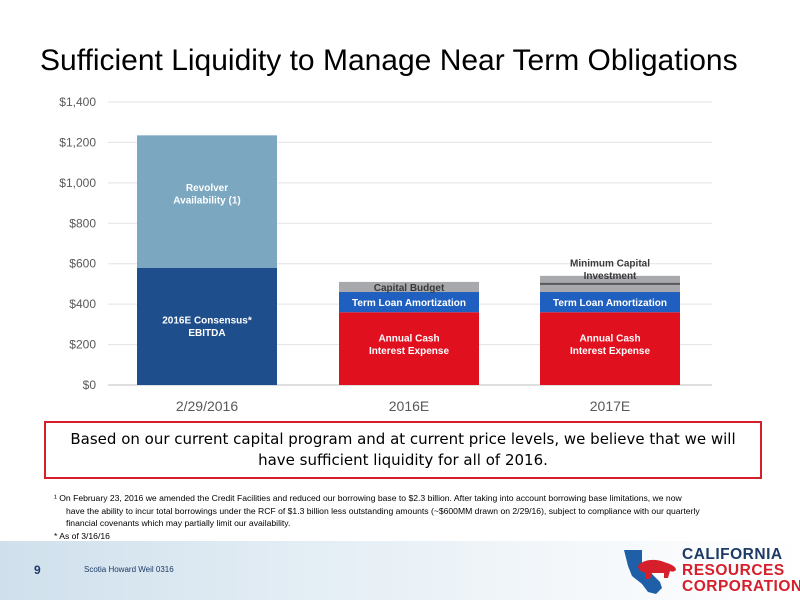 This screenshot has width=800, height=600. Describe the element at coordinates (207, 406) in the screenshot. I see `x-tick-label: 2/29/2016` at that location.